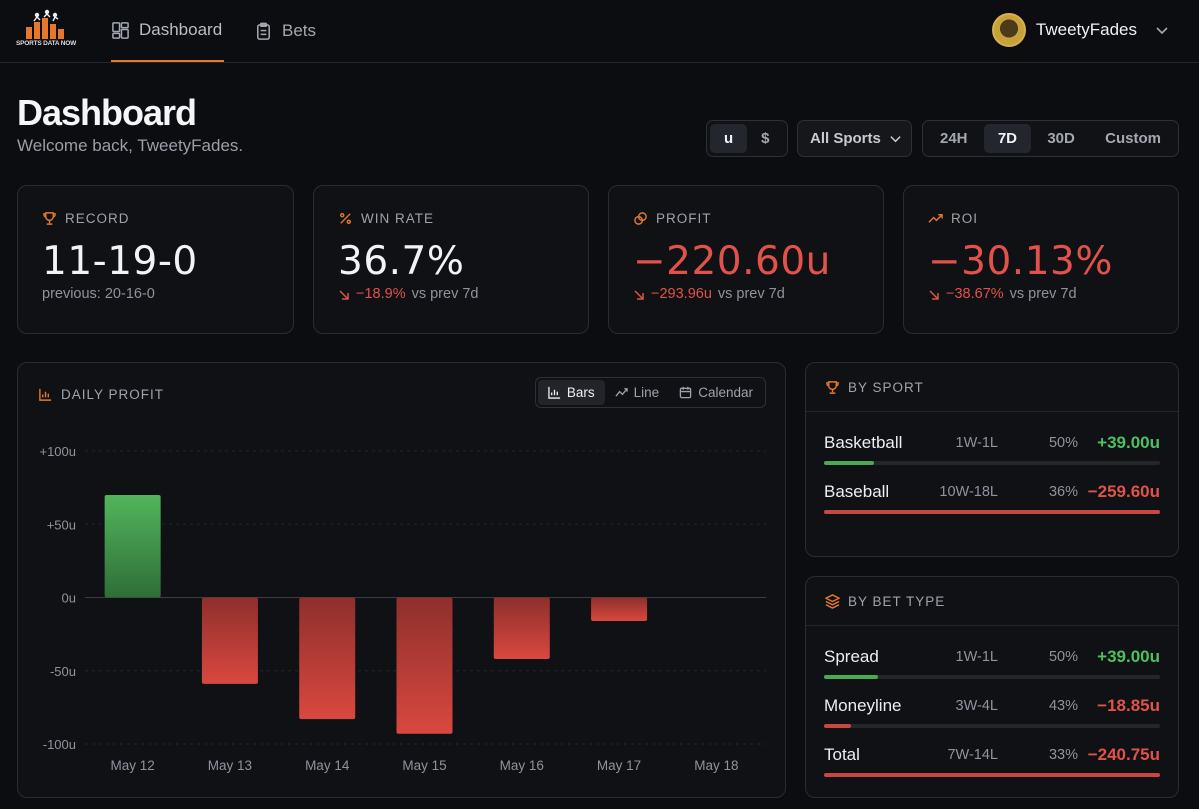 The height and width of the screenshot is (809, 1199). I want to click on panel-label: BY SPORT, so click(874, 387).